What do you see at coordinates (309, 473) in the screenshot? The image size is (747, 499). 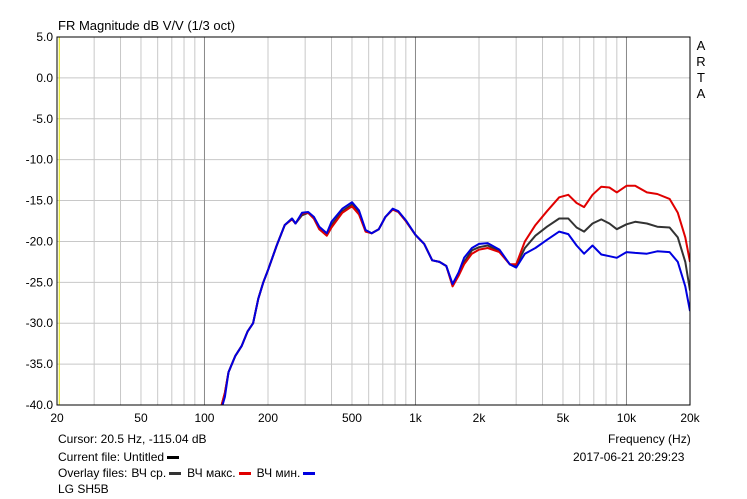 I see `overlay-swatch-min` at bounding box center [309, 473].